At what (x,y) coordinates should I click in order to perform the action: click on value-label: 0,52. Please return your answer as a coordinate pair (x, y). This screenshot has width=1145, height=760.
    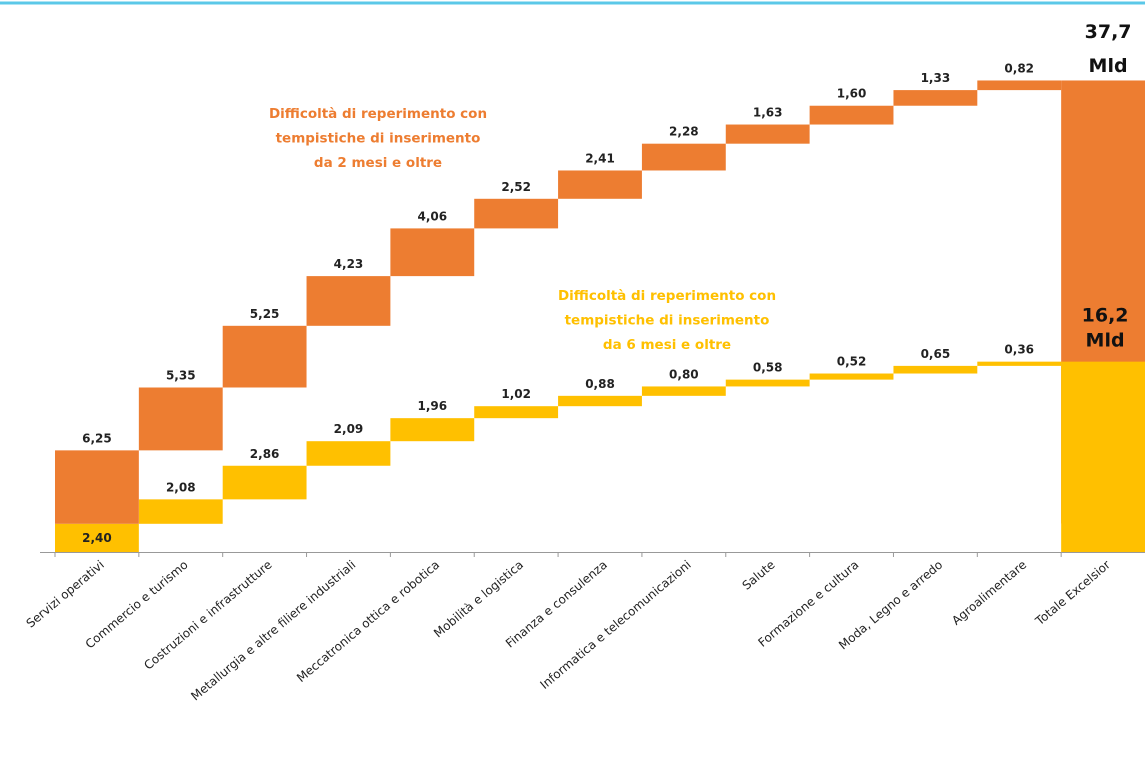
    Looking at the image, I should click on (852, 362).